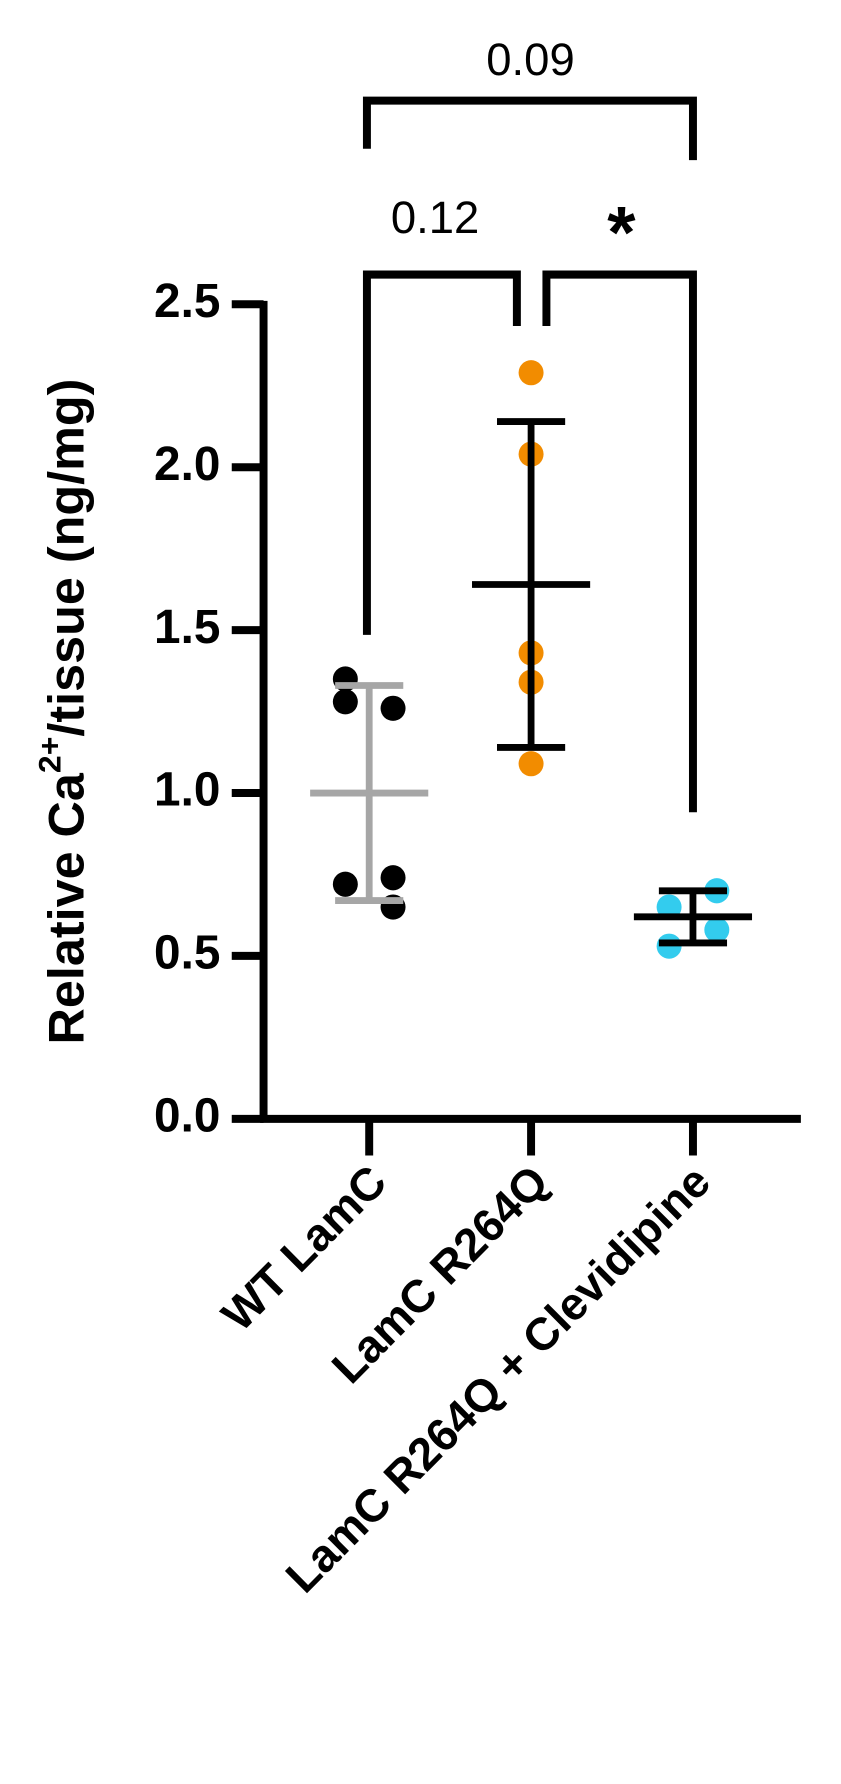 This screenshot has width=841, height=1784. Describe the element at coordinates (187, 1115) in the screenshot. I see `y-tick-label: 0.0` at that location.